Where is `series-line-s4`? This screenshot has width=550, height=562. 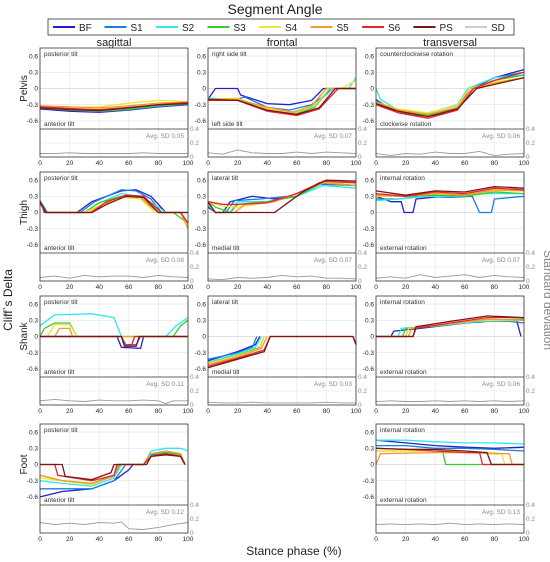 series-line-s4 is located at coordinates (450, 95).